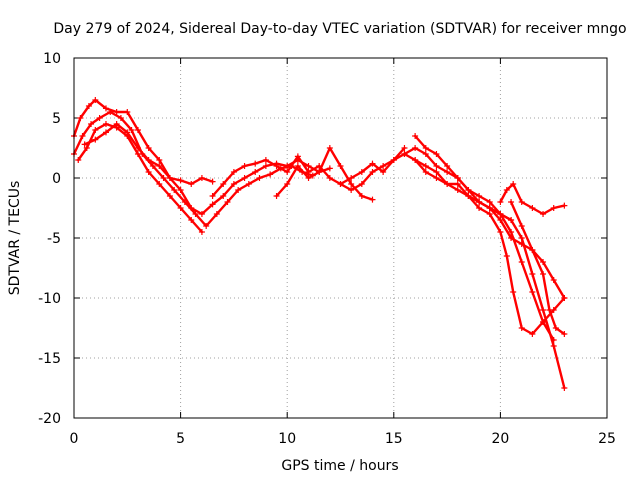 The width and height of the screenshot is (640, 480). Describe the element at coordinates (180, 439) in the screenshot. I see `x-tick-label: 5` at that location.